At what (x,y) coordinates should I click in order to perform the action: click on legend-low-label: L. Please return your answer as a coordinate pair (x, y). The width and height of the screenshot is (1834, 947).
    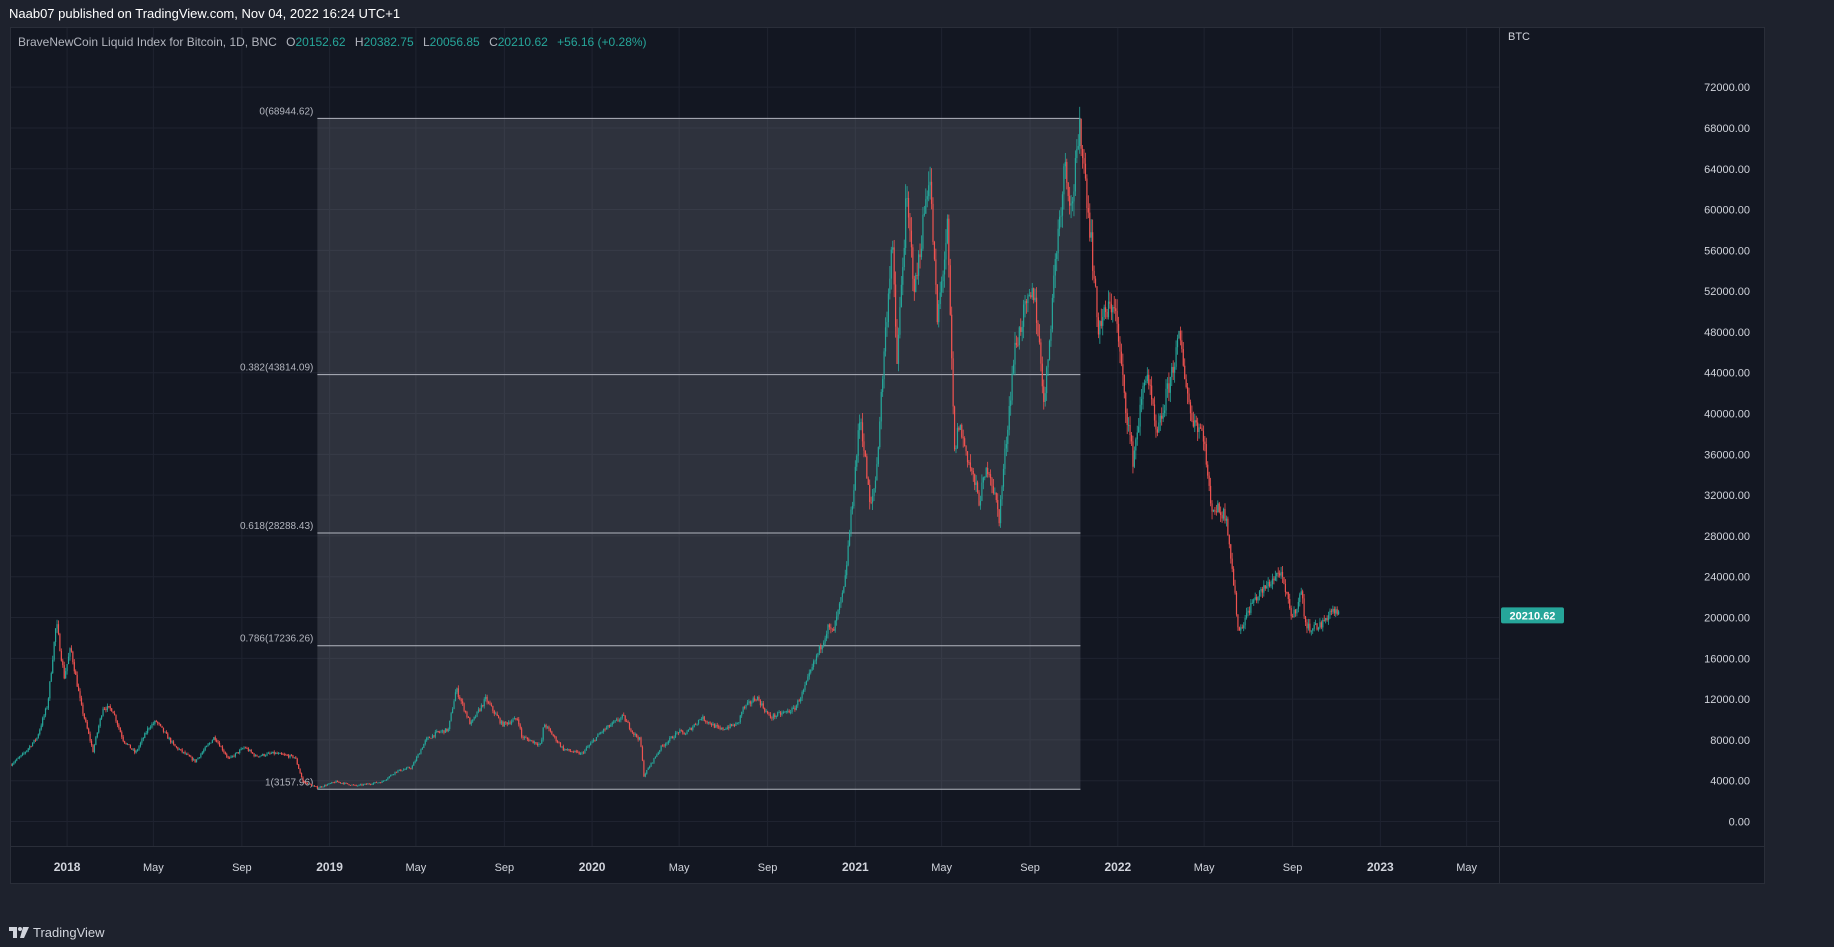
    Looking at the image, I should click on (426, 42).